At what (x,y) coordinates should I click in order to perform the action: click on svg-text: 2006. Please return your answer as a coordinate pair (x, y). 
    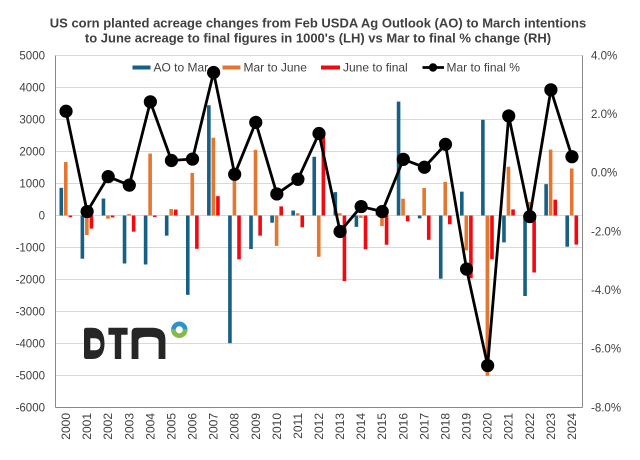
    Looking at the image, I should click on (193, 426).